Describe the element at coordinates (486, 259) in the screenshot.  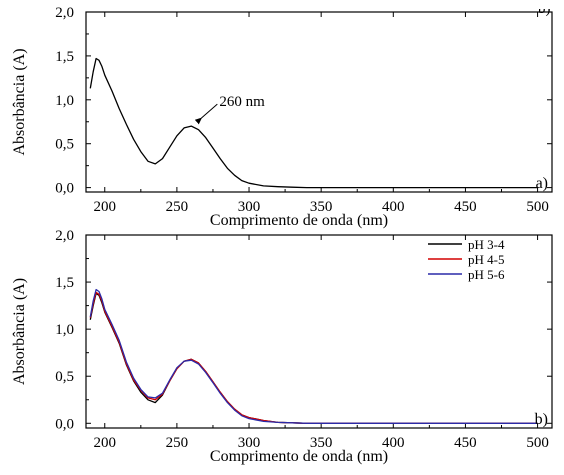
I see `legend-label-2: pH 4-5` at that location.